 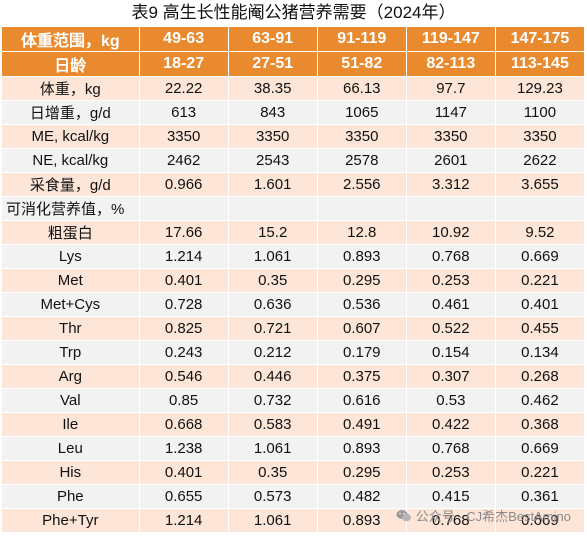 I want to click on row-label: Met, so click(x=71, y=280).